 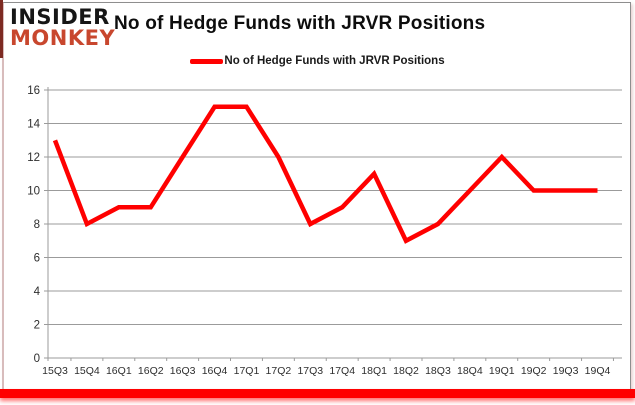 What do you see at coordinates (37, 359) in the screenshot?
I see `y-tick-label: 0` at bounding box center [37, 359].